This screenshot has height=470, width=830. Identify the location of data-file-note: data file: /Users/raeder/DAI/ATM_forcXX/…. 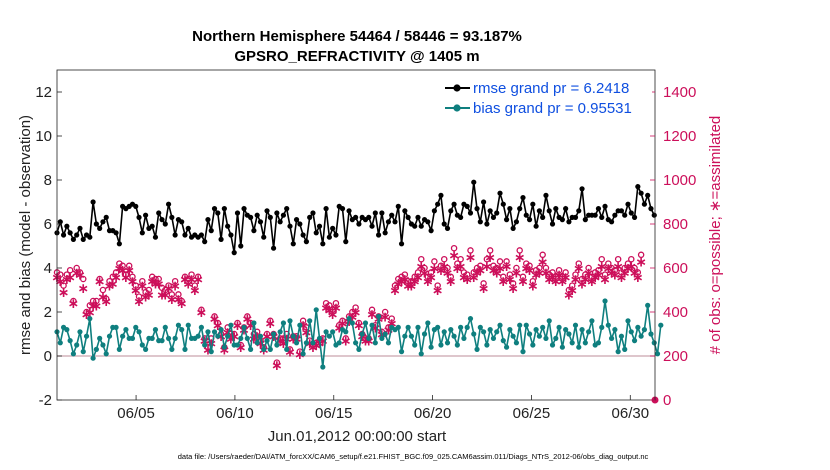
(413, 456).